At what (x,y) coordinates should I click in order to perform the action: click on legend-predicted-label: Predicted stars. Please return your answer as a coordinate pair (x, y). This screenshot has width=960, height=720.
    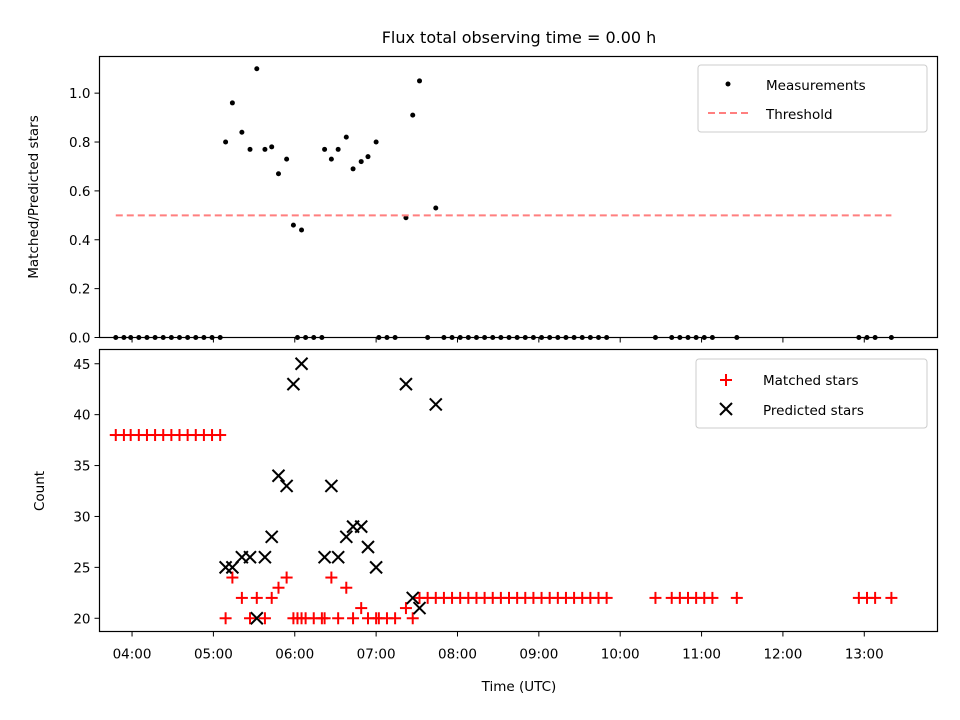
    Looking at the image, I should click on (813, 411).